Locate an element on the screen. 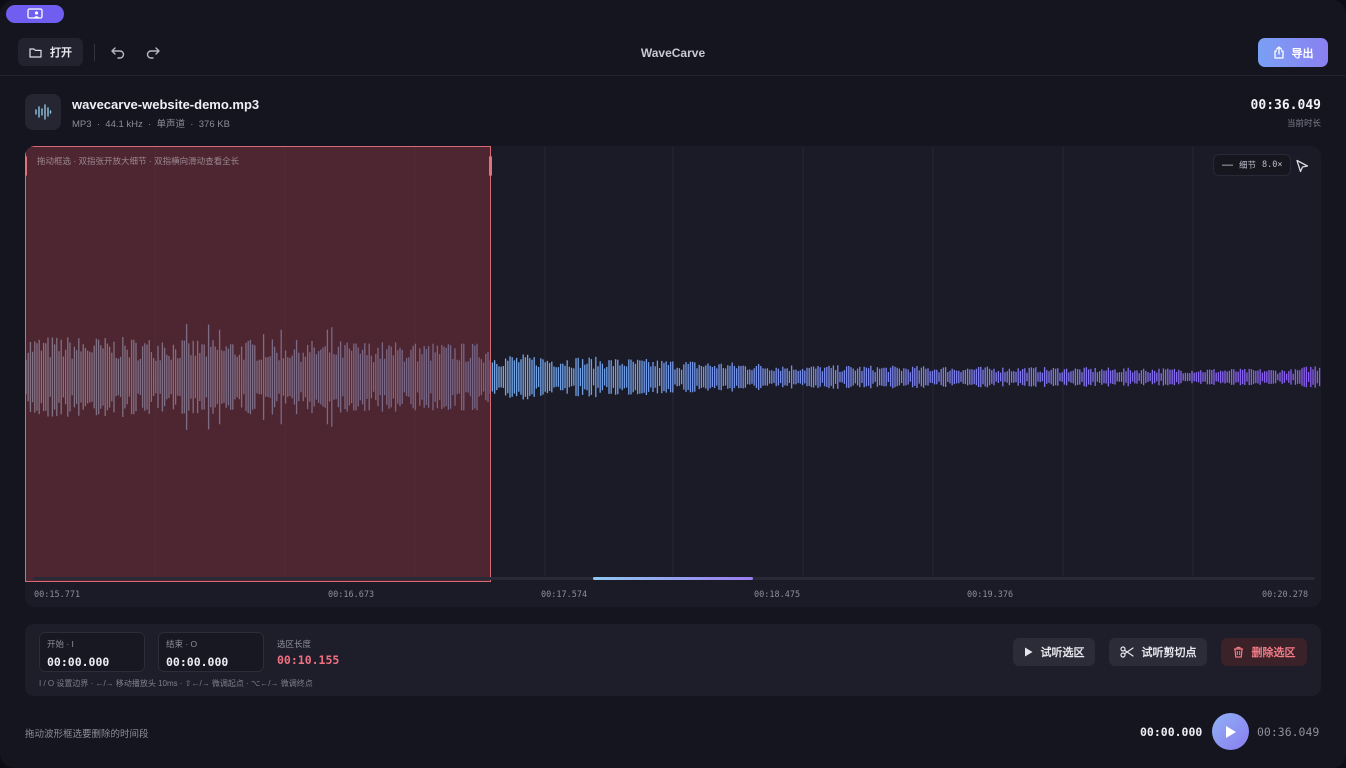 Image resolution: width=1346 pixels, height=768 pixels. preview-cut-label: 试听剪切点 is located at coordinates (1169, 653).